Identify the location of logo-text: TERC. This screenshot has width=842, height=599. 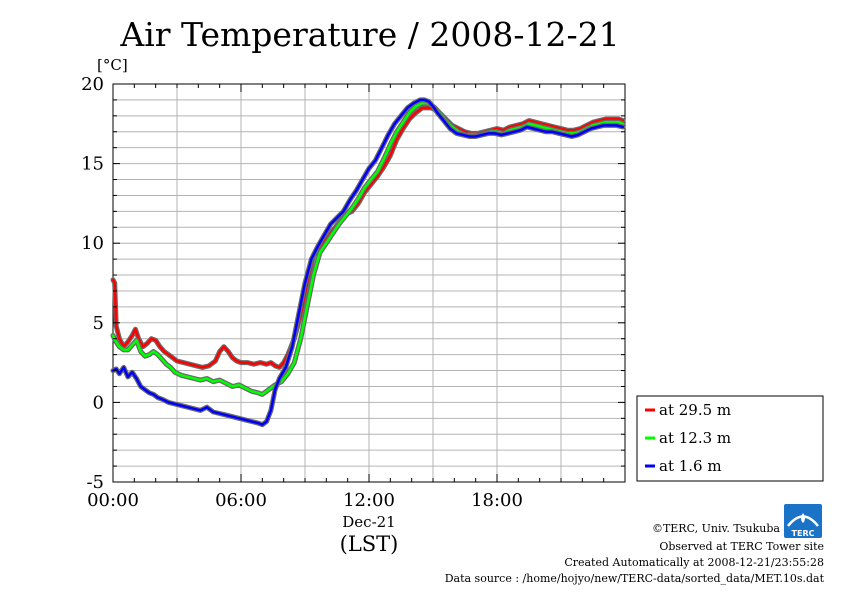
(803, 533).